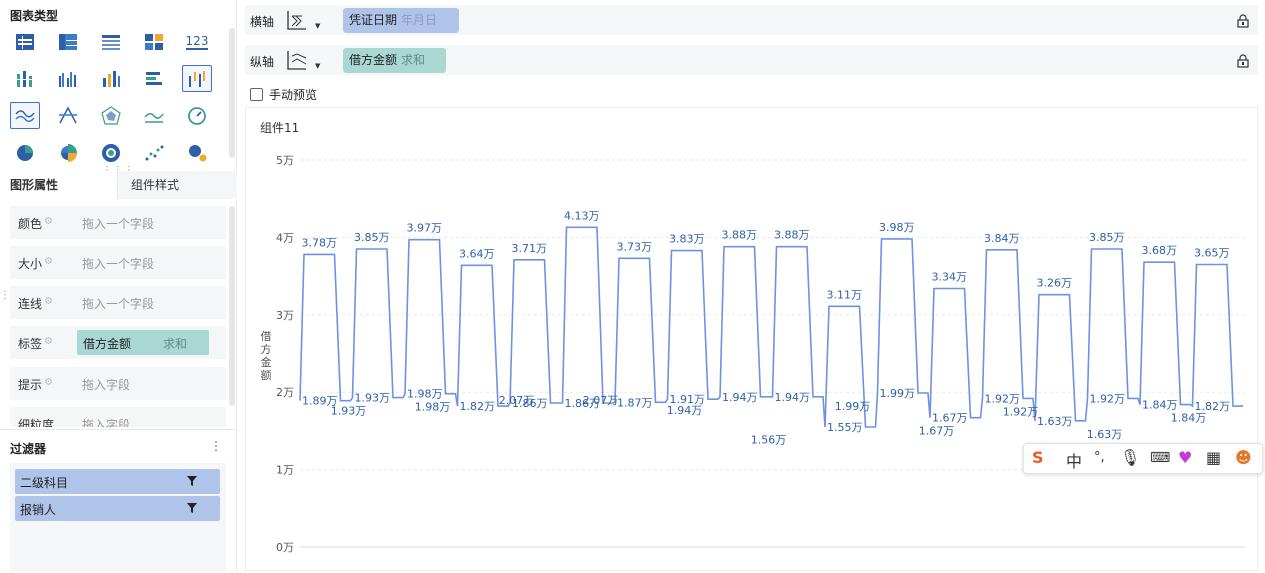 Image resolution: width=1265 pixels, height=573 pixels. What do you see at coordinates (111, 41) in the screenshot?
I see `detail-table-icon` at bounding box center [111, 41].